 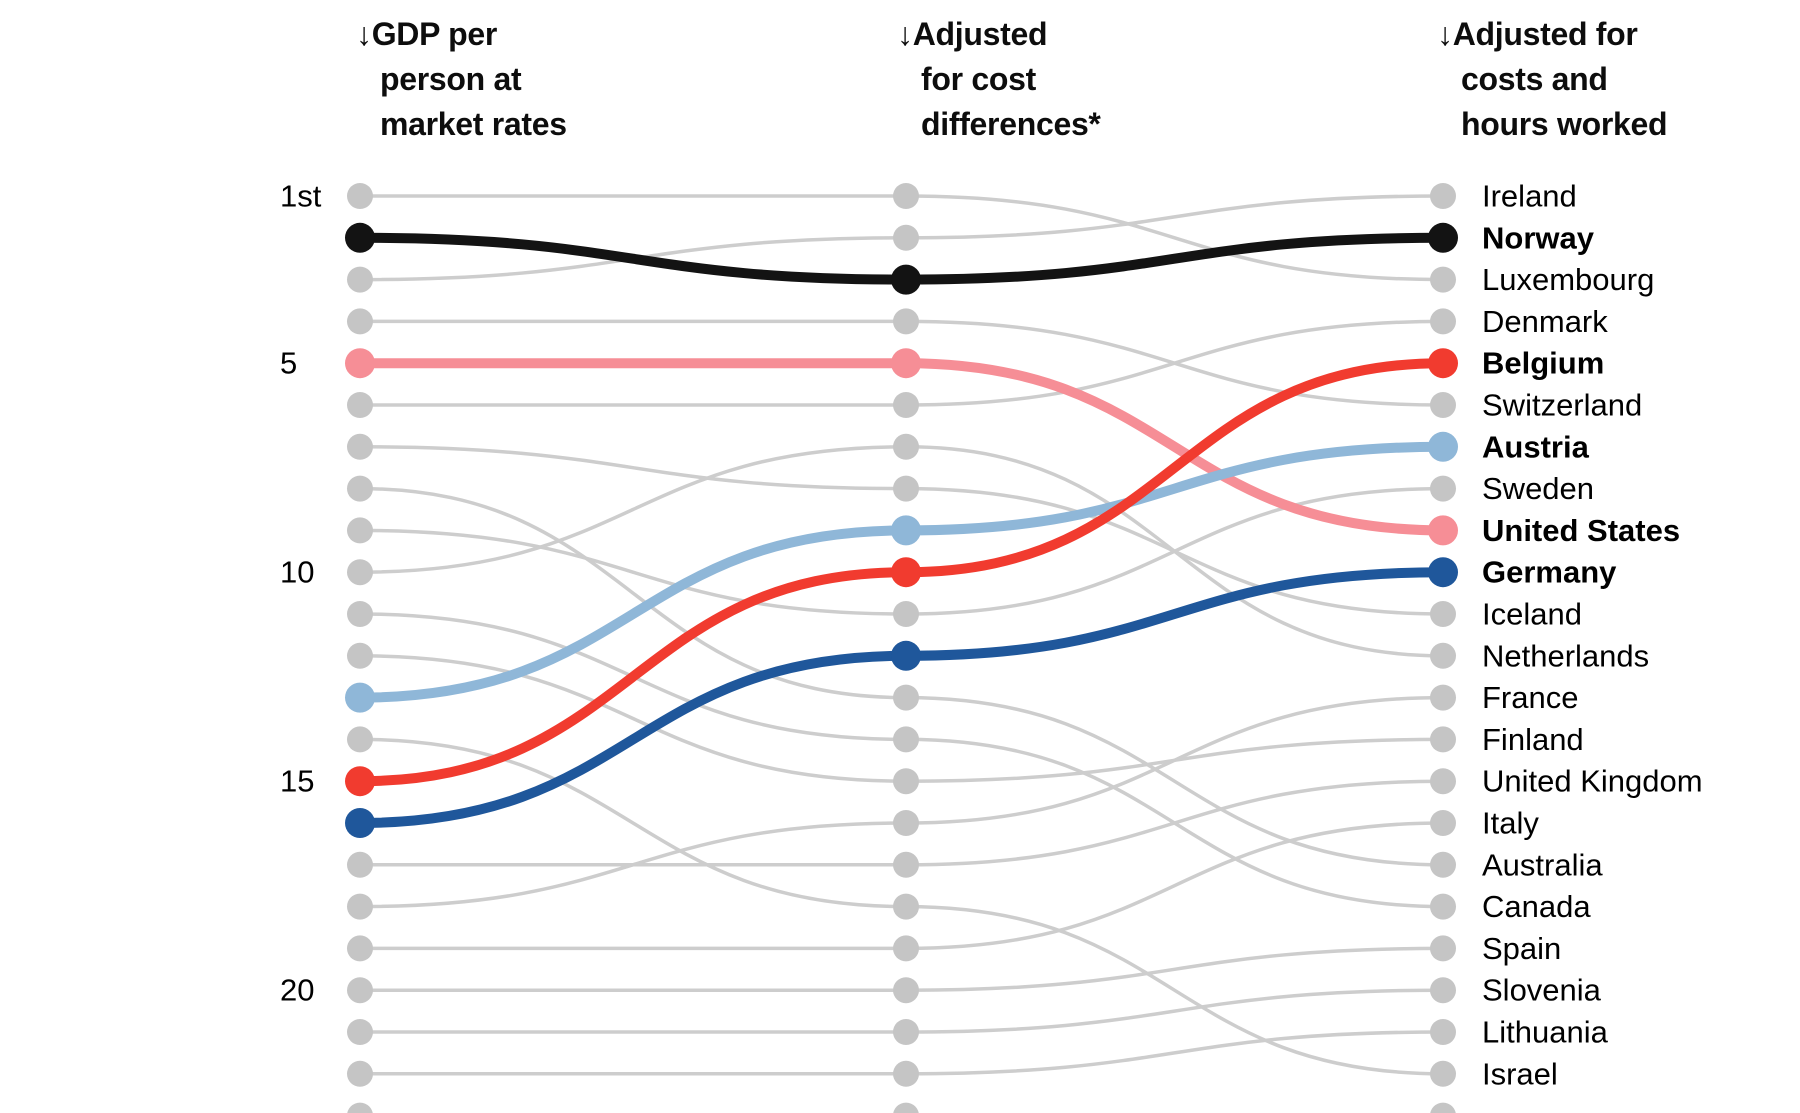 What do you see at coordinates (461, 79) in the screenshot?
I see `column-header-market-rates: ↓GDP per person at market rates` at bounding box center [461, 79].